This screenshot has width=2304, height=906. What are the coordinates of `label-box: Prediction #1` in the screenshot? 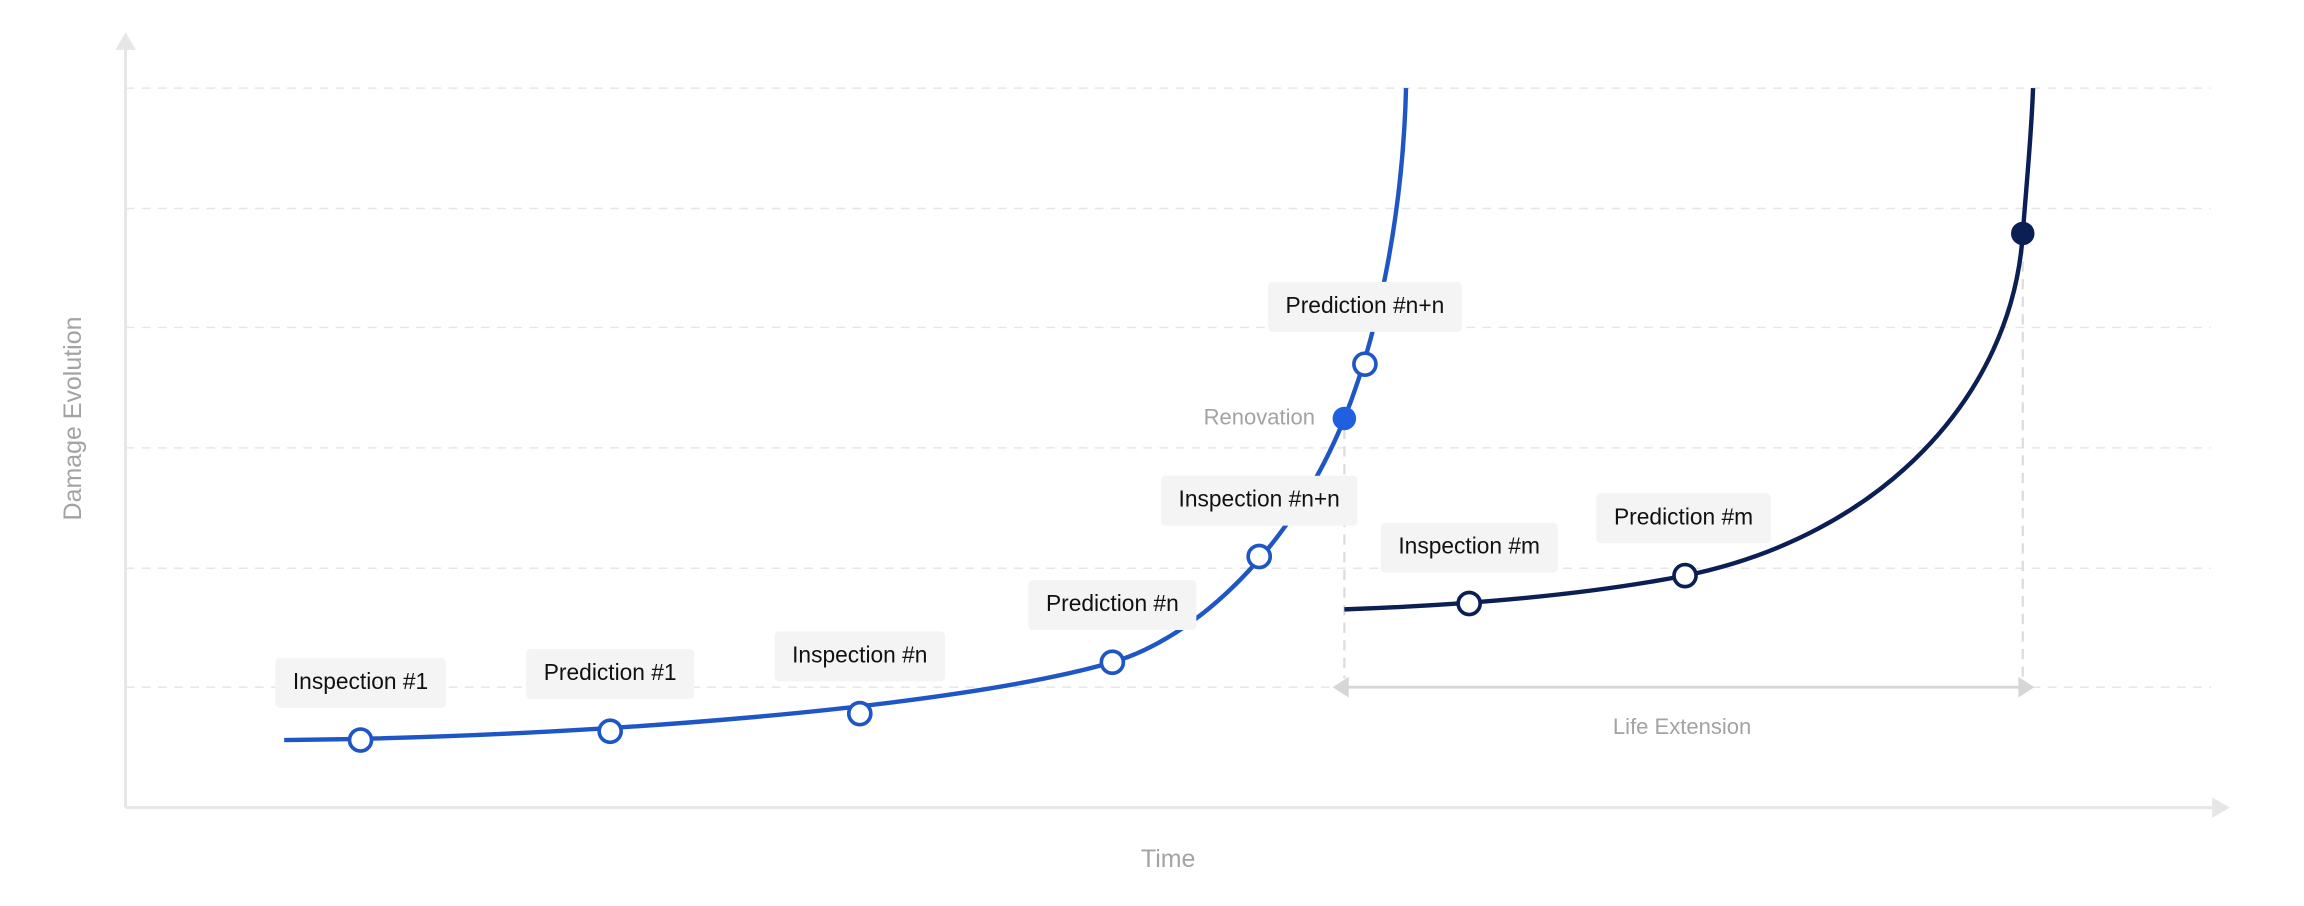 It's located at (610, 674).